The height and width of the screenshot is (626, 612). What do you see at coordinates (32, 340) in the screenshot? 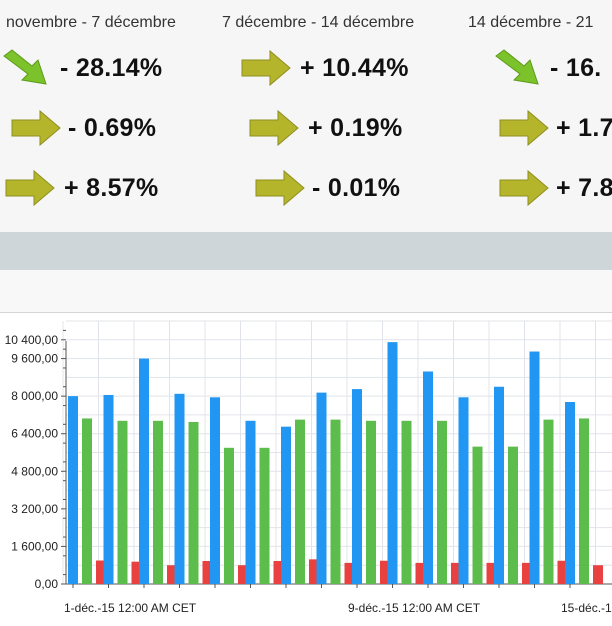
I see `y-tick-label: 10 400,00` at bounding box center [32, 340].